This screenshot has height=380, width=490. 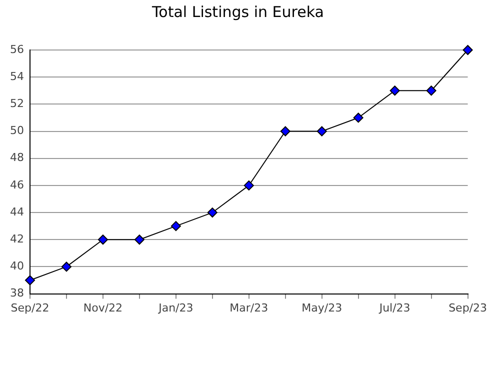 What do you see at coordinates (467, 307) in the screenshot?
I see `x-tick-label: Sep/23` at bounding box center [467, 307].